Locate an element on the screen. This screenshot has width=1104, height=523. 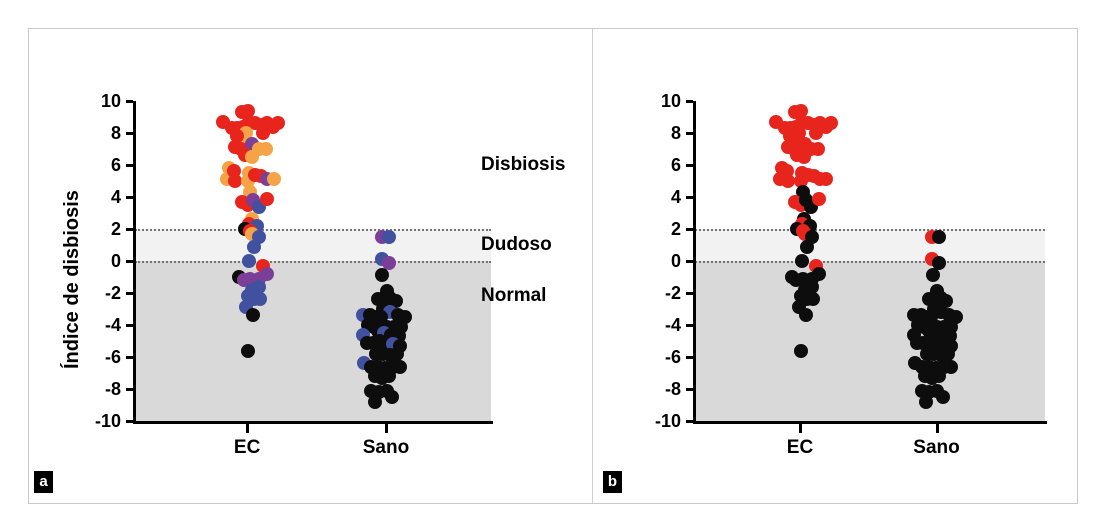
y-axis is located at coordinates (134, 262).